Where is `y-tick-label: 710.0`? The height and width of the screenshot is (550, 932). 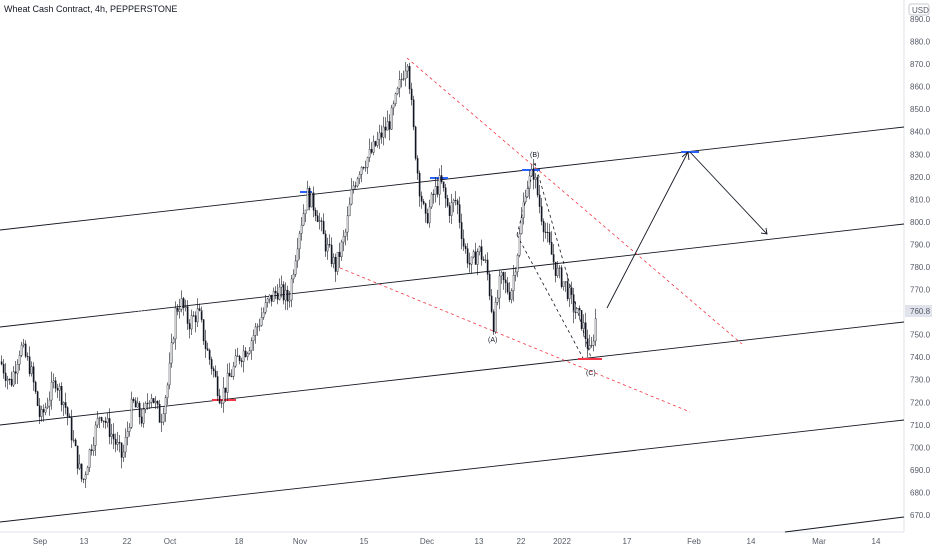 y-tick-label: 710.0 is located at coordinates (920, 425).